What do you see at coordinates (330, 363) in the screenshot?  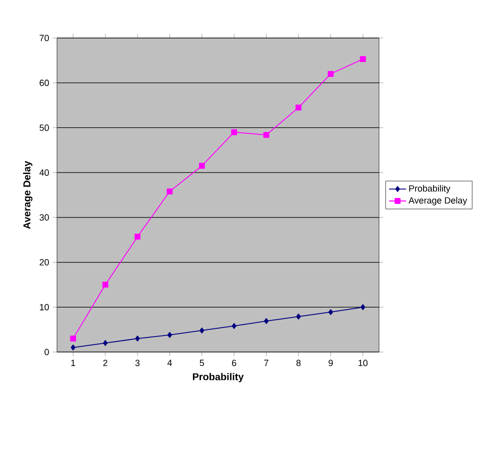 I see `x-tick-label: 9` at bounding box center [330, 363].